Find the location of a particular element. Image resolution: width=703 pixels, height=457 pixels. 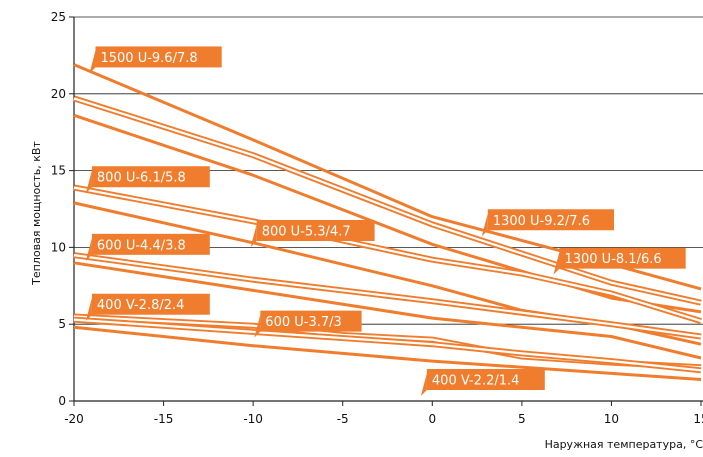

tick-label-y-4: 20 is located at coordinates (58, 94).